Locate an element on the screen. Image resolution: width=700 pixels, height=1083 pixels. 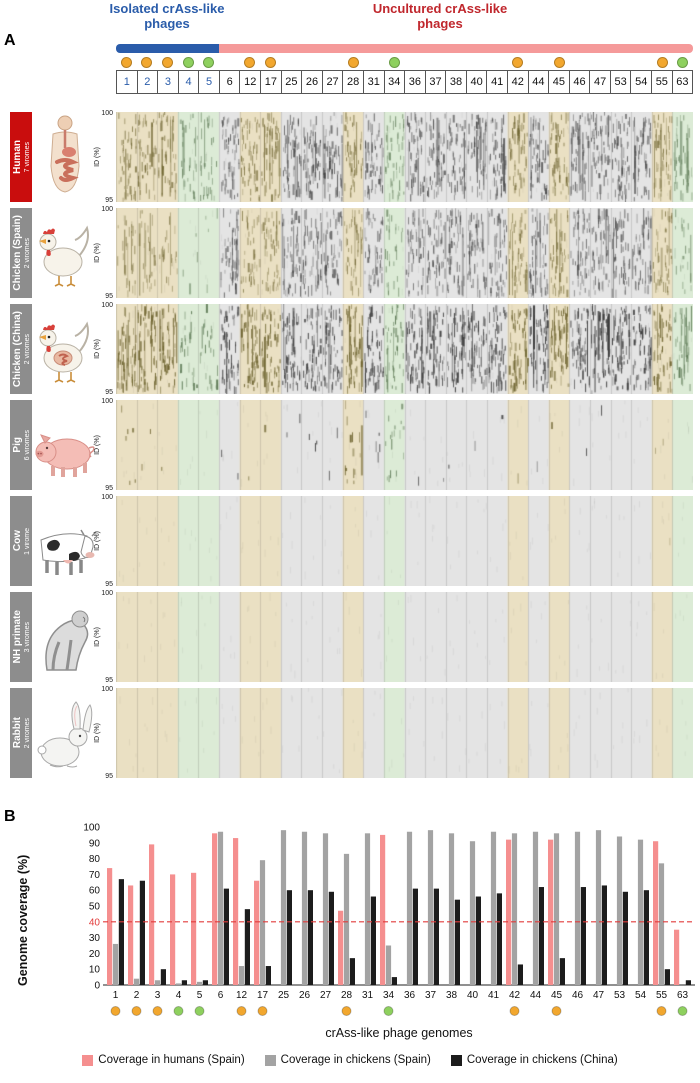
legend-item: Coverage in chickens (China) is located at coordinates (534, 1060).